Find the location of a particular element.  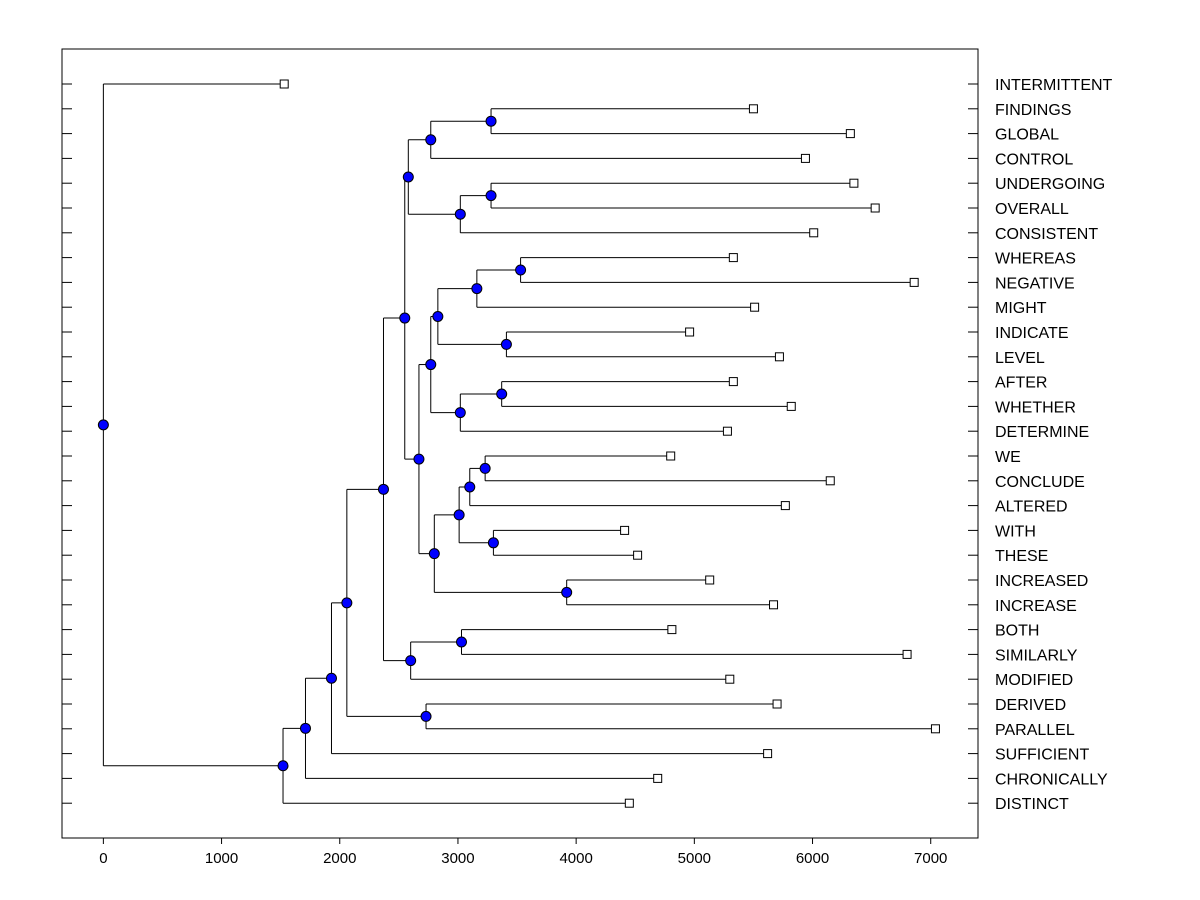

leaf-label: CONTROL is located at coordinates (1034, 159).